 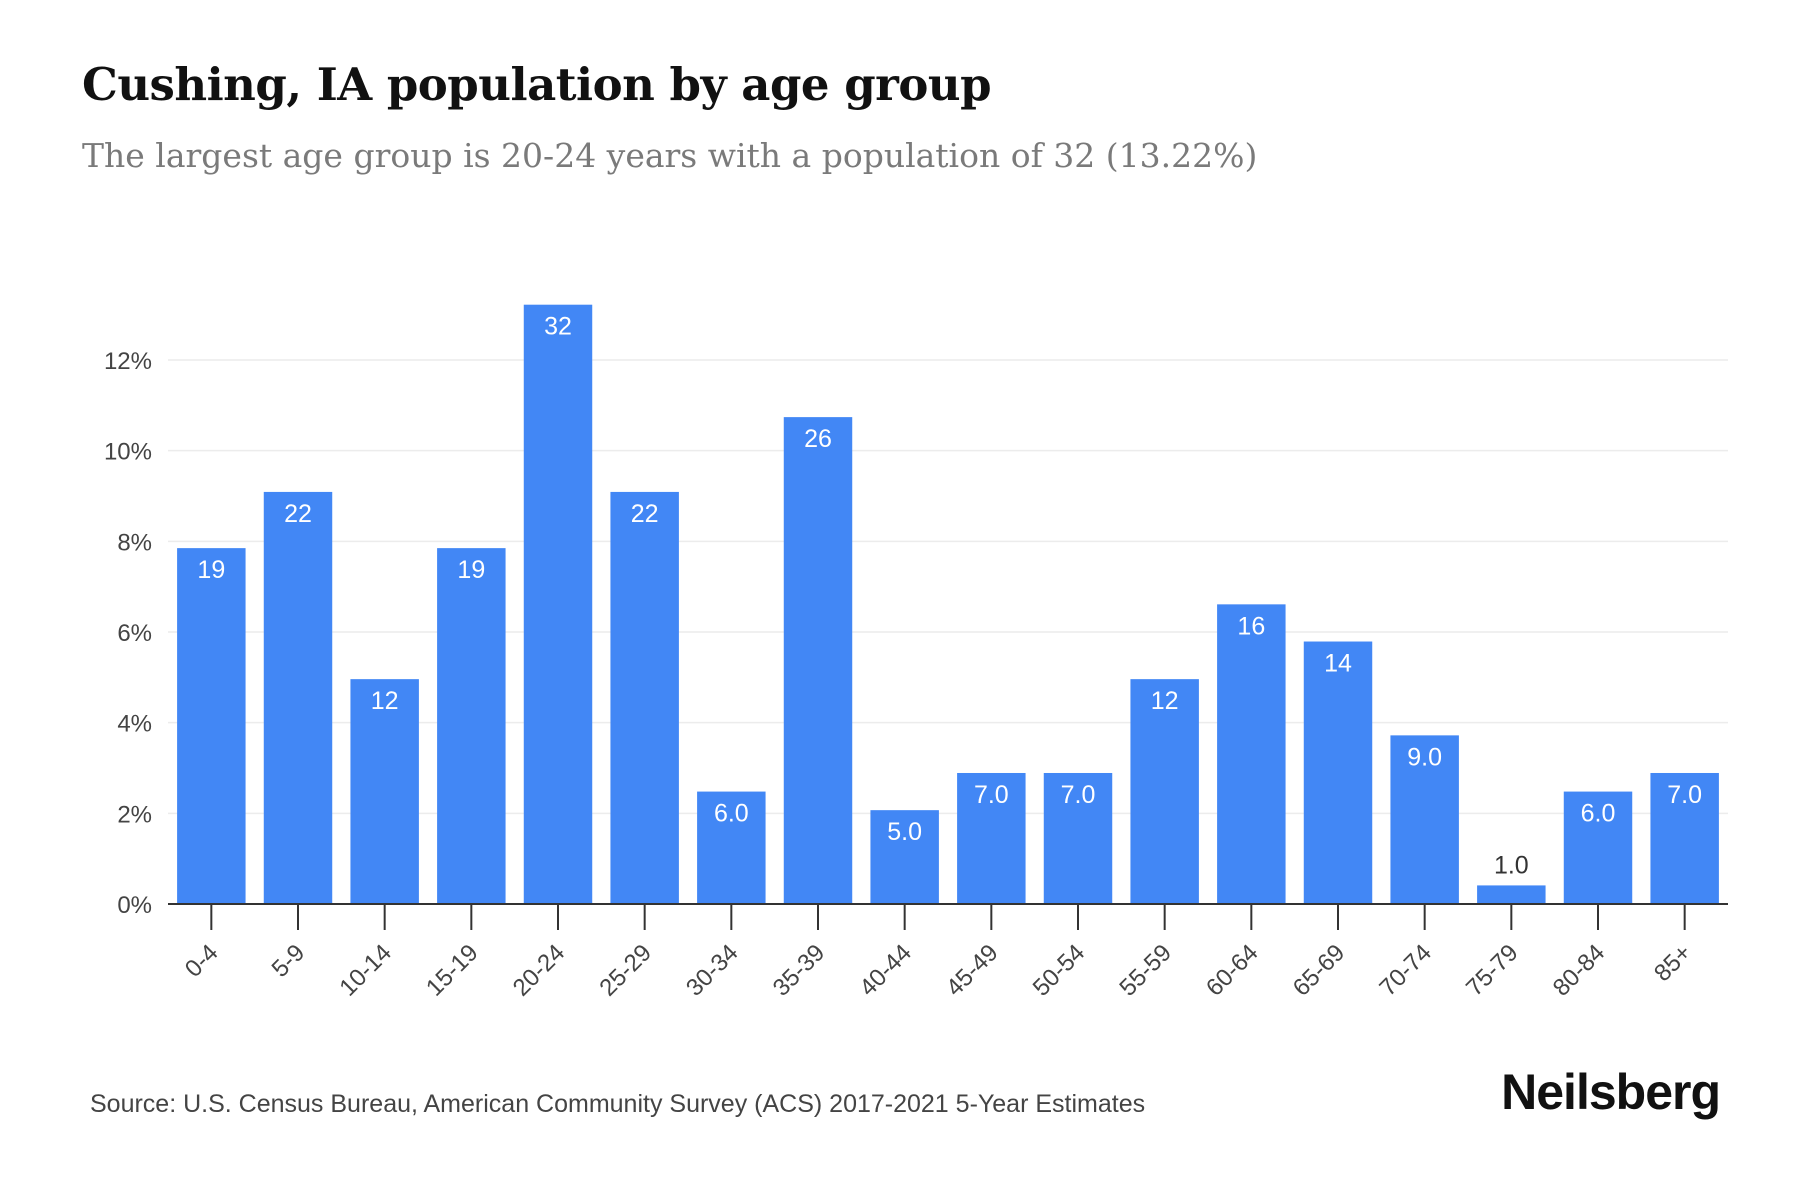 I want to click on y-tick-label: 12%, so click(x=128, y=361).